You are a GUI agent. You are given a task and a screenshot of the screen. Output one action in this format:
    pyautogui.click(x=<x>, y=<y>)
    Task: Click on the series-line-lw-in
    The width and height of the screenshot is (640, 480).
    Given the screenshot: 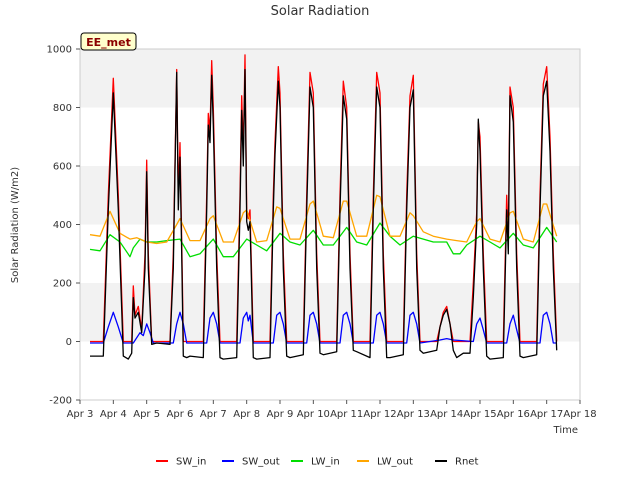 What is the action you would take?
    pyautogui.click(x=323, y=240)
    